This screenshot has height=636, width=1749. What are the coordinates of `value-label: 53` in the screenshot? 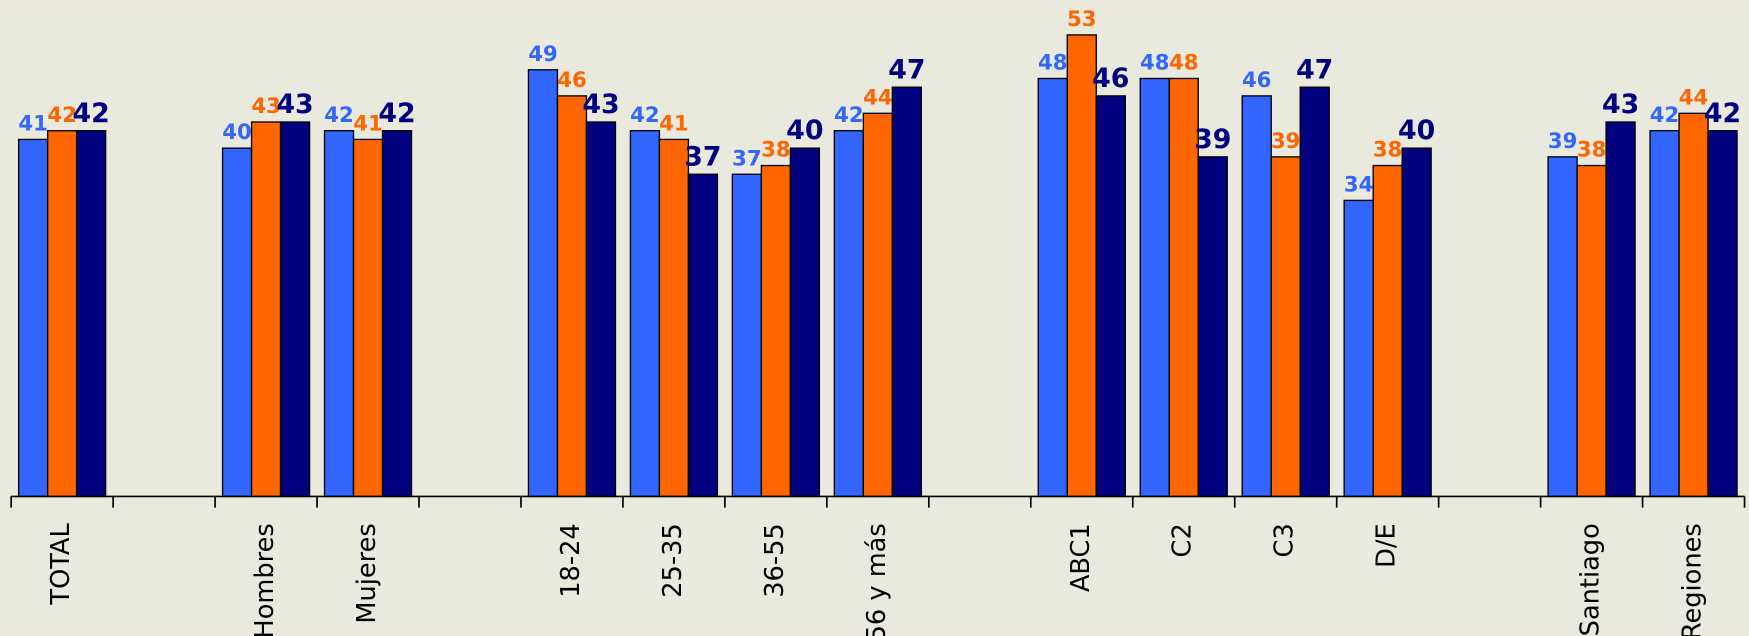 It's located at (1081, 18).